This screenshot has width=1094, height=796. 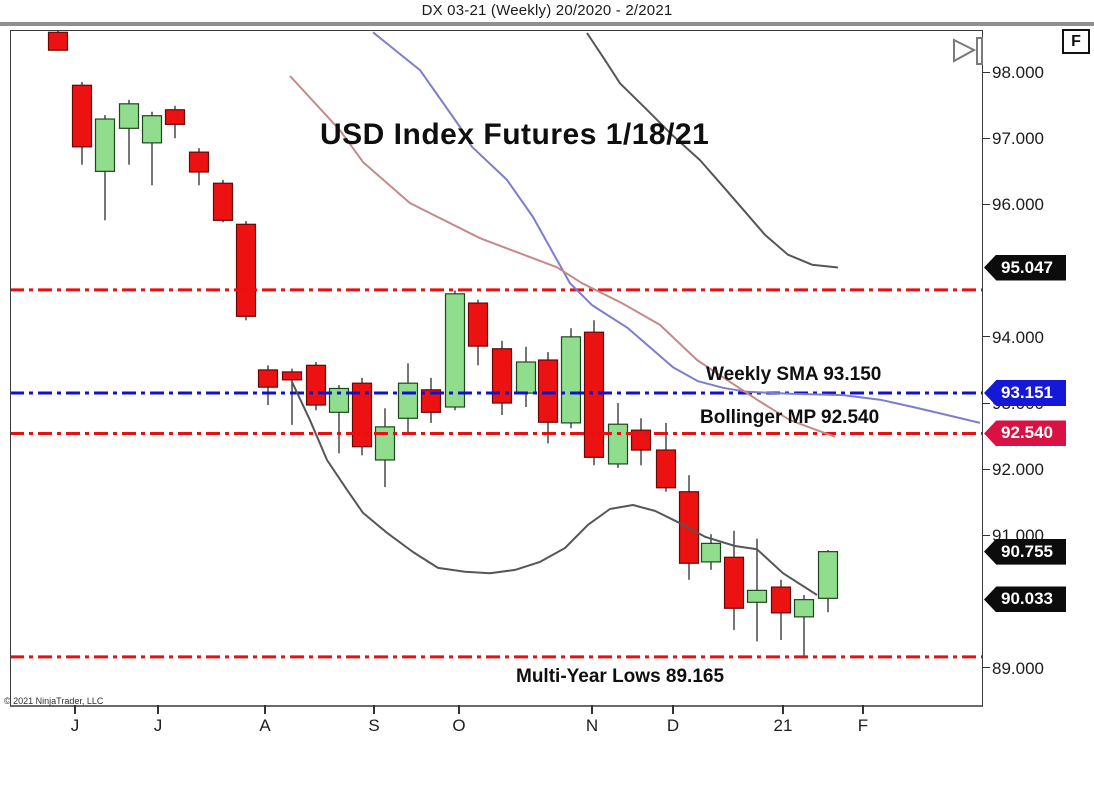 What do you see at coordinates (1018, 470) in the screenshot?
I see `y-axis-tick-label: 92.000` at bounding box center [1018, 470].